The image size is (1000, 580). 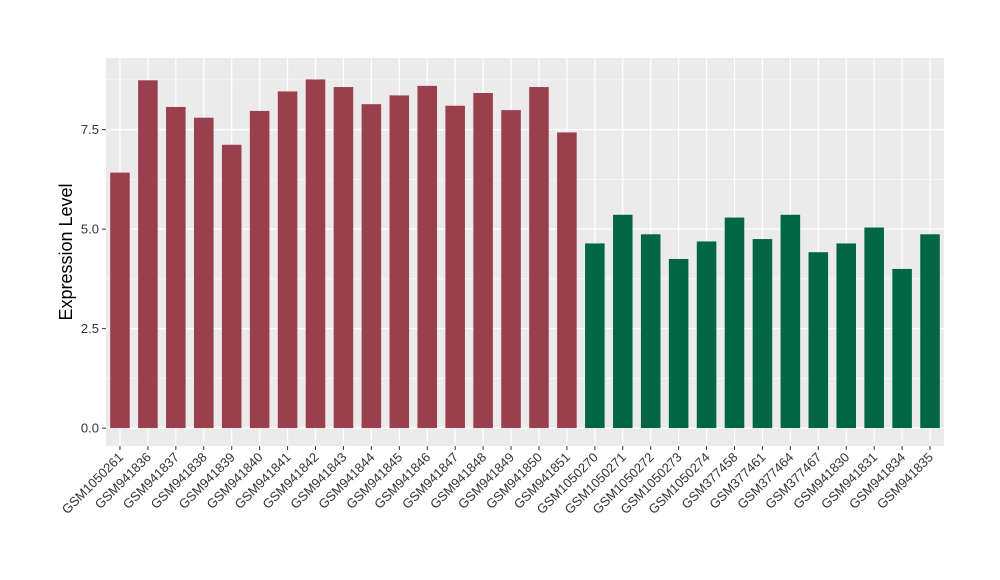 What do you see at coordinates (762, 334) in the screenshot?
I see `bar-gsm377461` at bounding box center [762, 334].